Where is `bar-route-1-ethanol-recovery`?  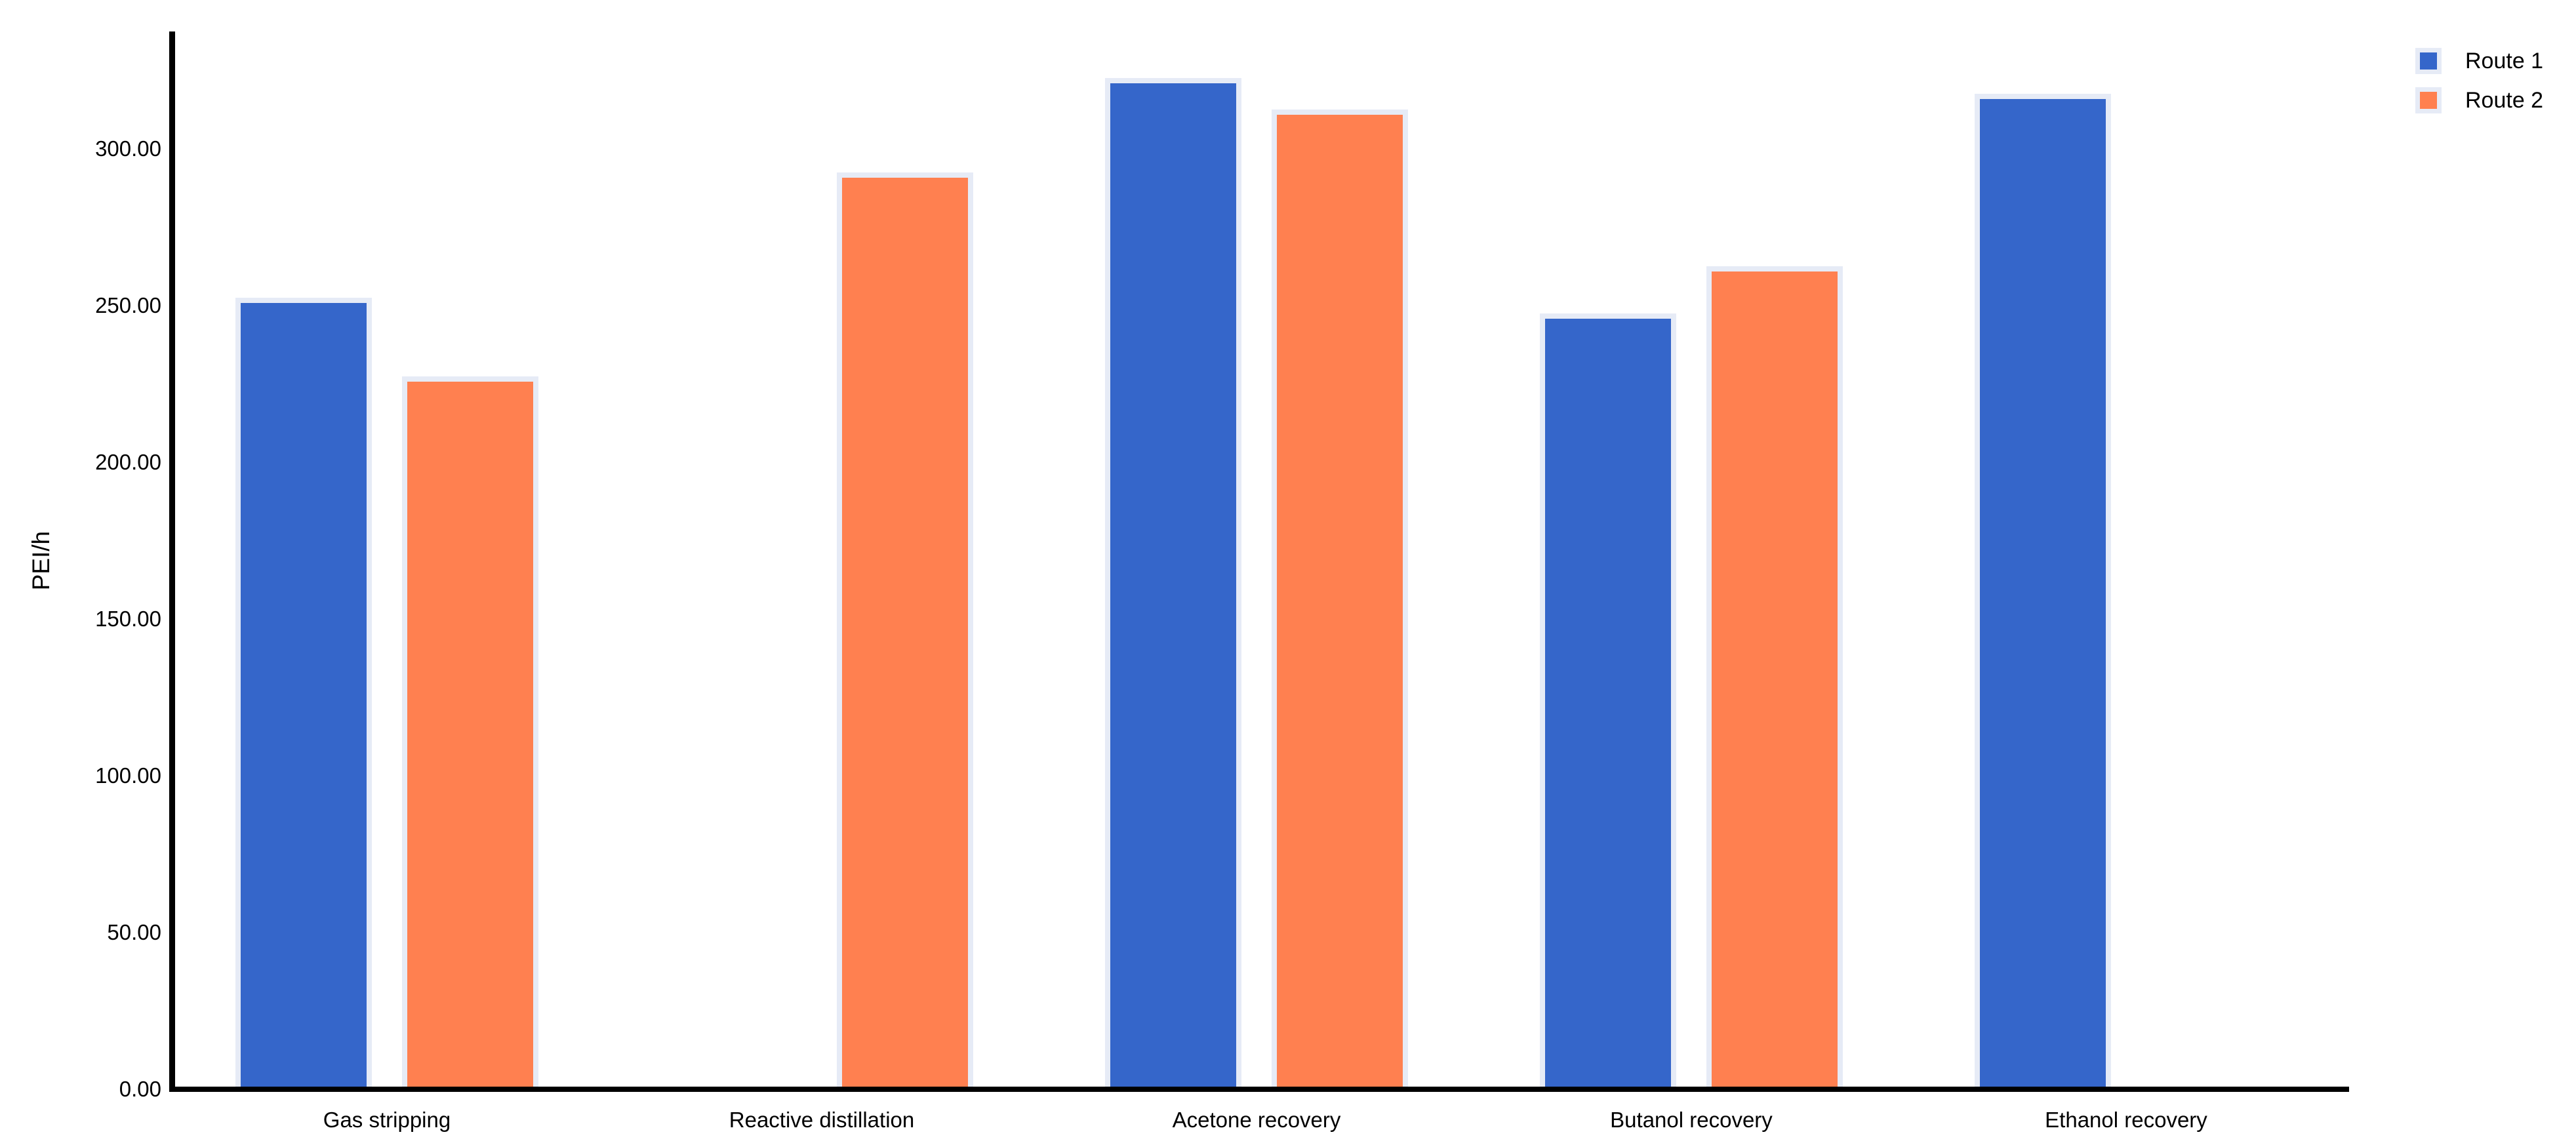 bar-route-1-ethanol-recovery is located at coordinates (2043, 590).